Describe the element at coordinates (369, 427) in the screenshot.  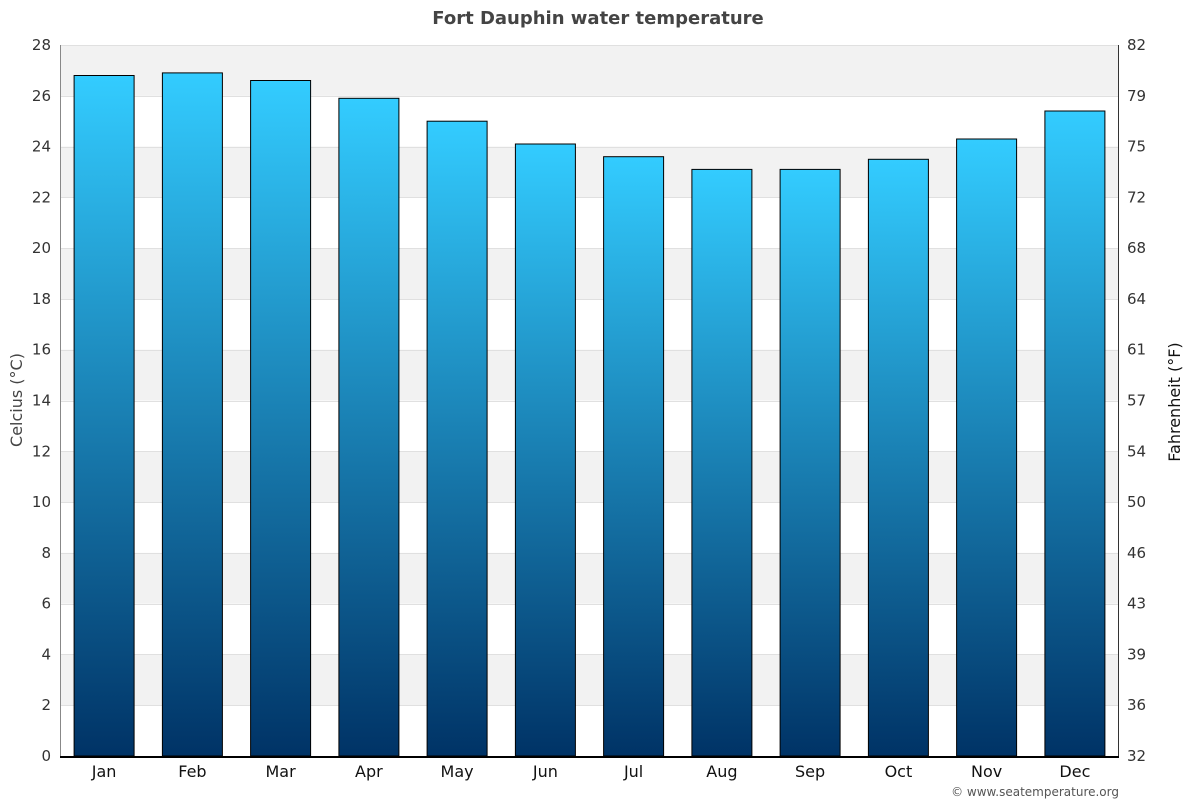
I see `bar-apr` at that location.